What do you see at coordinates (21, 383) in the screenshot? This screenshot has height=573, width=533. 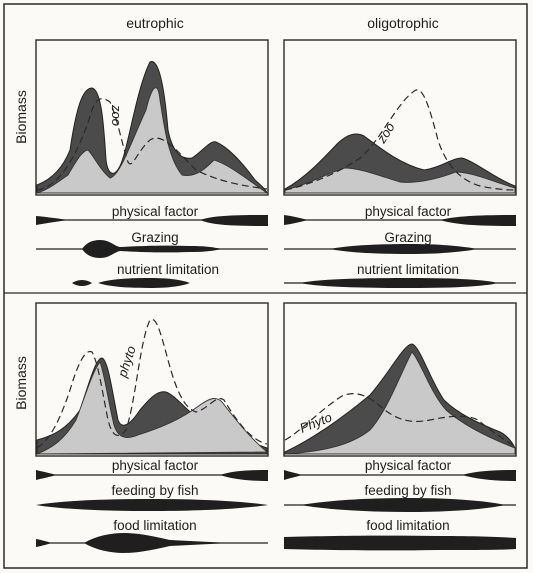 I see `y-axis-label-bottom: Biomass` at bounding box center [21, 383].